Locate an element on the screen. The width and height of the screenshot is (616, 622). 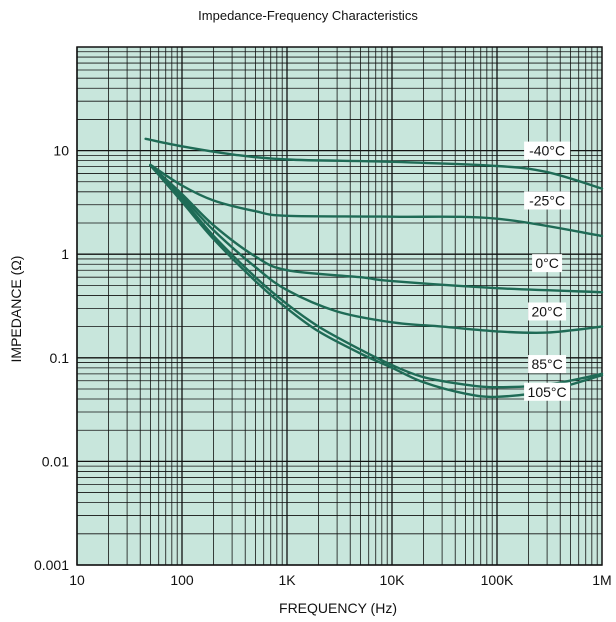
series-label: 20°C is located at coordinates (546, 311).